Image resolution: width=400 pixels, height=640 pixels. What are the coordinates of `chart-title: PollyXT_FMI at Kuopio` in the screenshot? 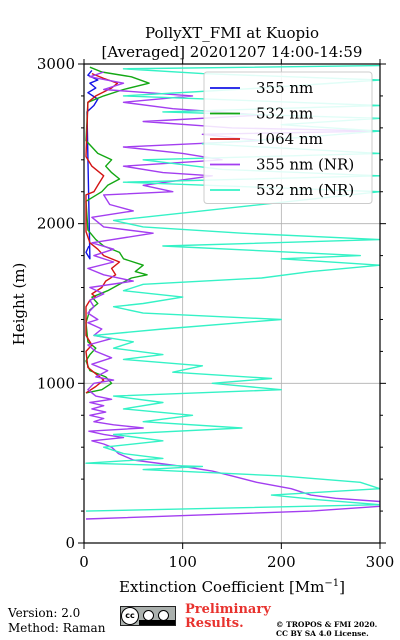 It's located at (232, 33).